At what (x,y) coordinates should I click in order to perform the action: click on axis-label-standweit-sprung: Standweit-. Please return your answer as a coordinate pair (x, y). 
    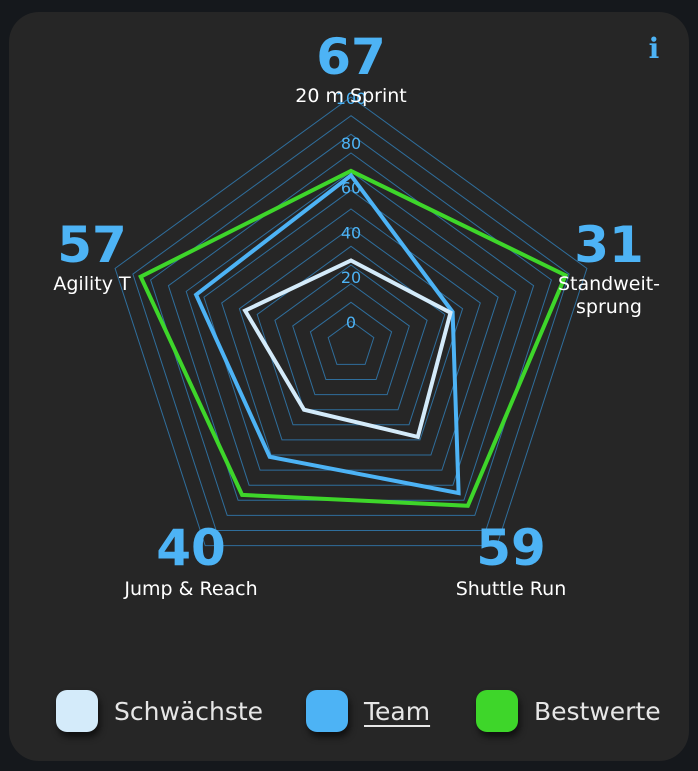
    Looking at the image, I should click on (609, 284).